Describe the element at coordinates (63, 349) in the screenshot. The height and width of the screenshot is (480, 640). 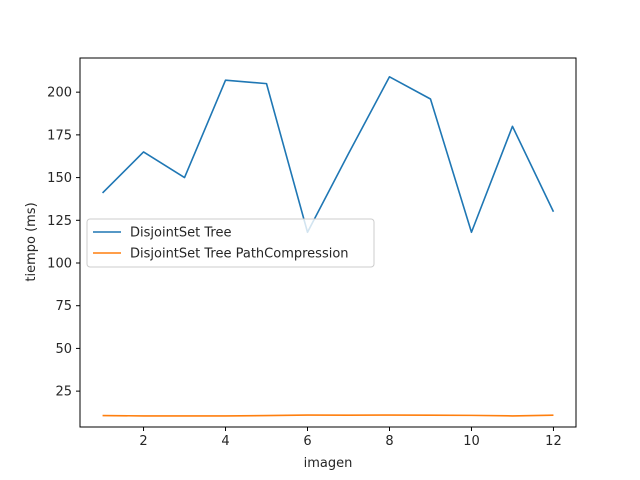
I see `y-tick-label: 50` at that location.